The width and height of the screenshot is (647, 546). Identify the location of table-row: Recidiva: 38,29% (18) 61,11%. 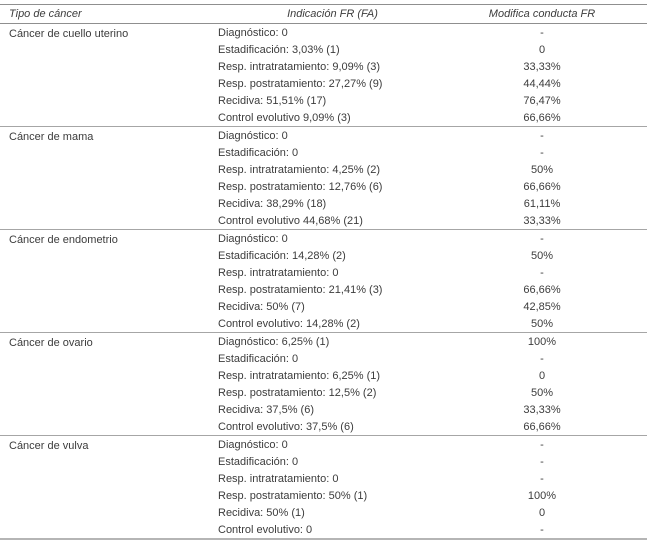
(323, 203).